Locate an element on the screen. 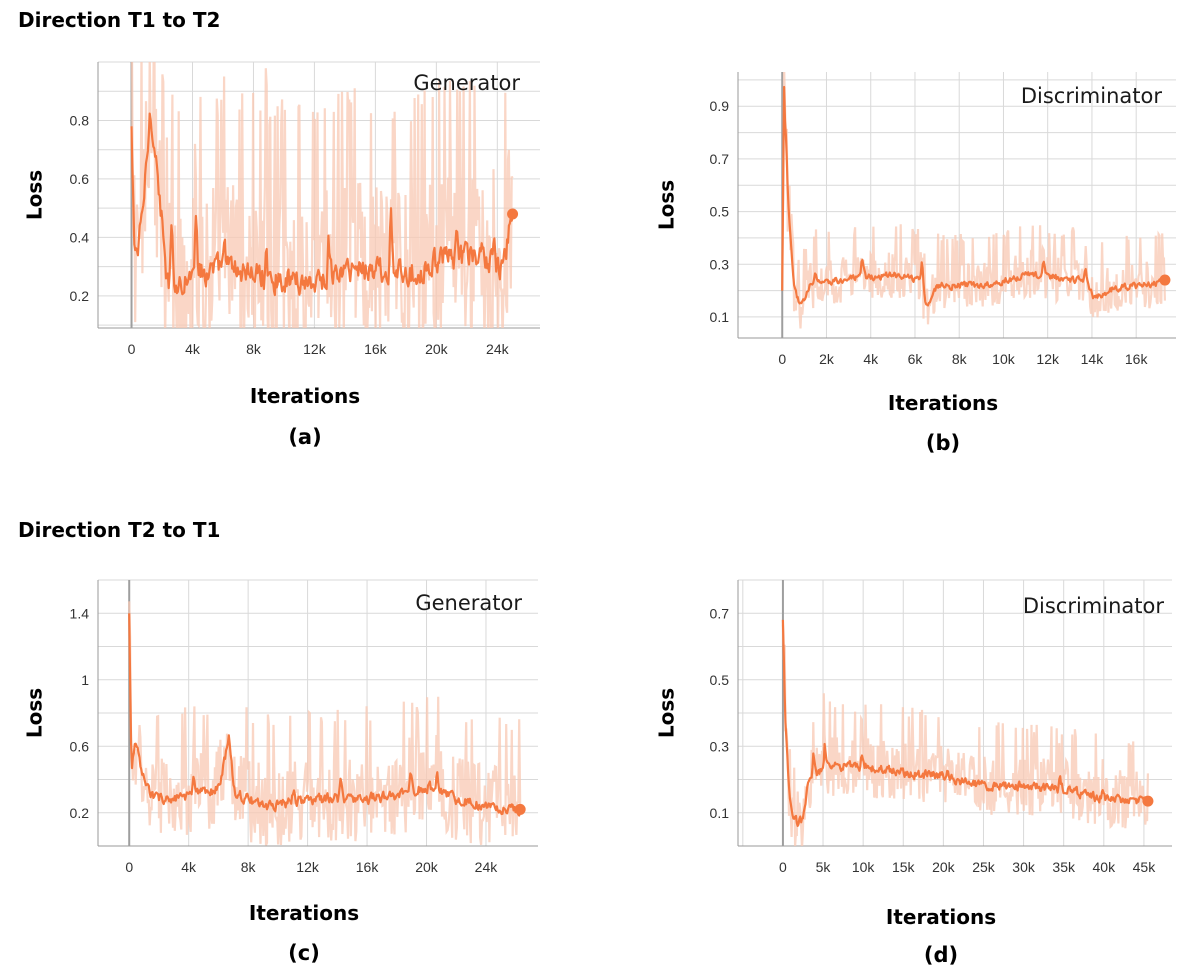  x-tick-label: 5k is located at coordinates (824, 867).